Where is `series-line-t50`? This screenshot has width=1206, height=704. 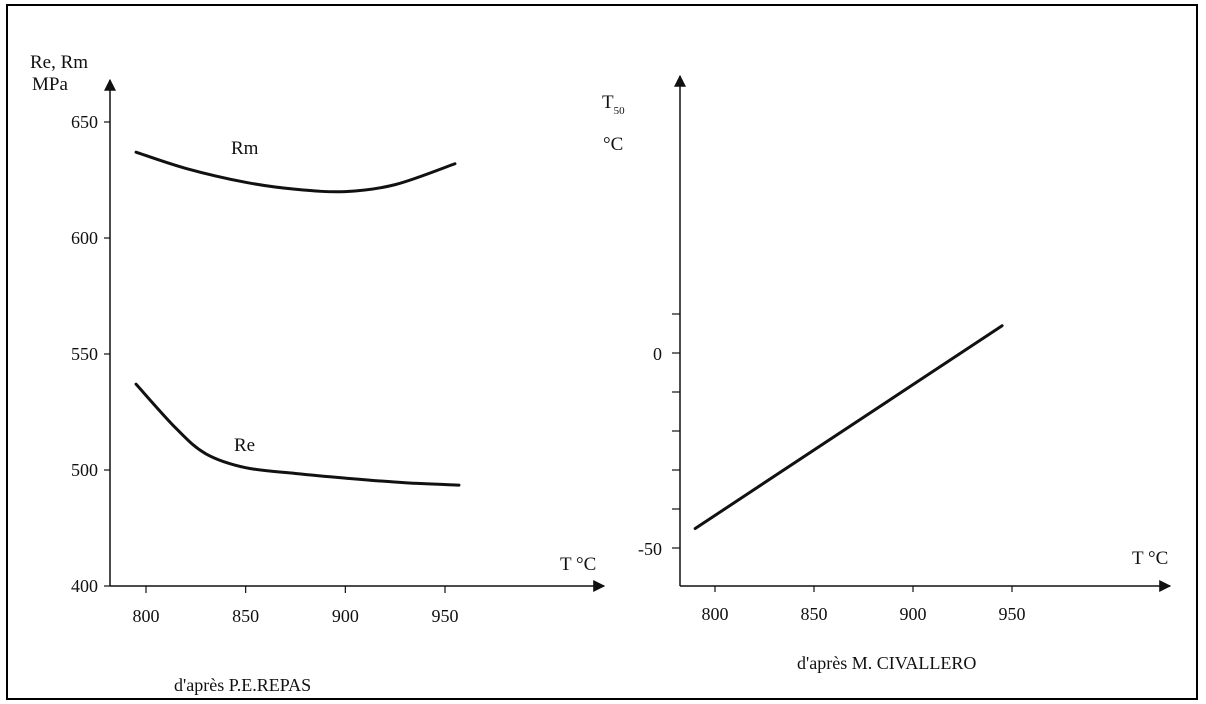
series-line-t50 is located at coordinates (848, 427).